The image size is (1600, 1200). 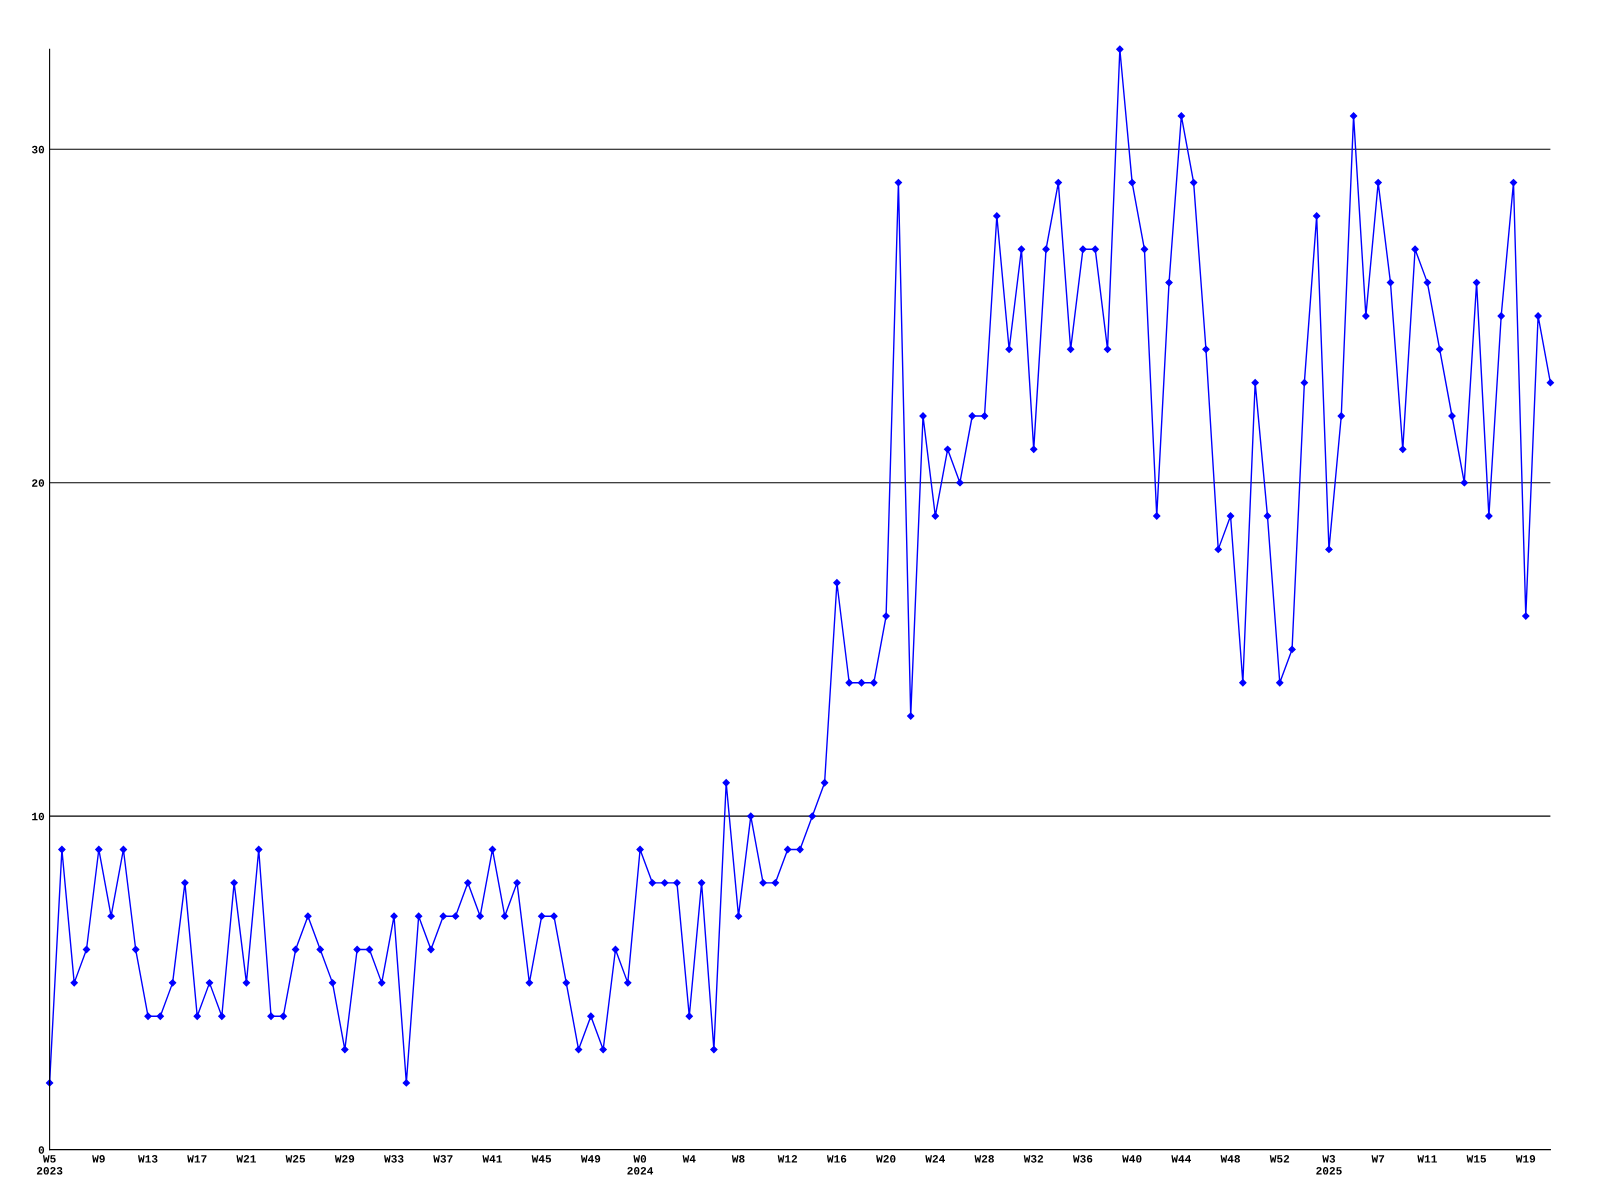 What do you see at coordinates (836, 1159) in the screenshot?
I see `x-tick-label: W16` at bounding box center [836, 1159].